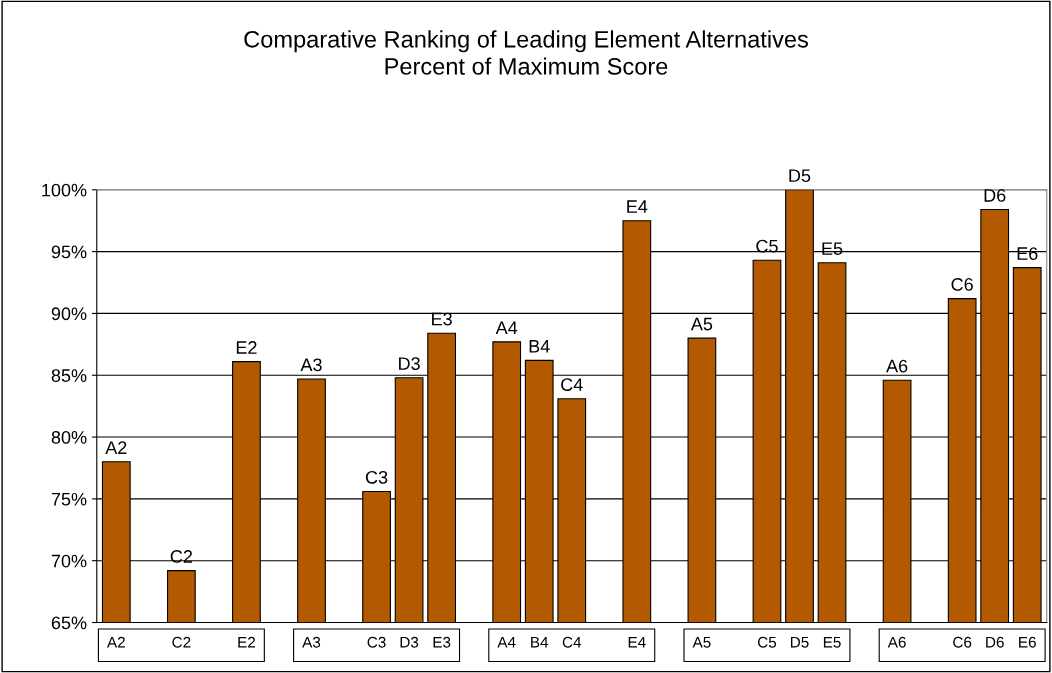  What do you see at coordinates (832, 642) in the screenshot?
I see `x-tick-label: E5` at bounding box center [832, 642].